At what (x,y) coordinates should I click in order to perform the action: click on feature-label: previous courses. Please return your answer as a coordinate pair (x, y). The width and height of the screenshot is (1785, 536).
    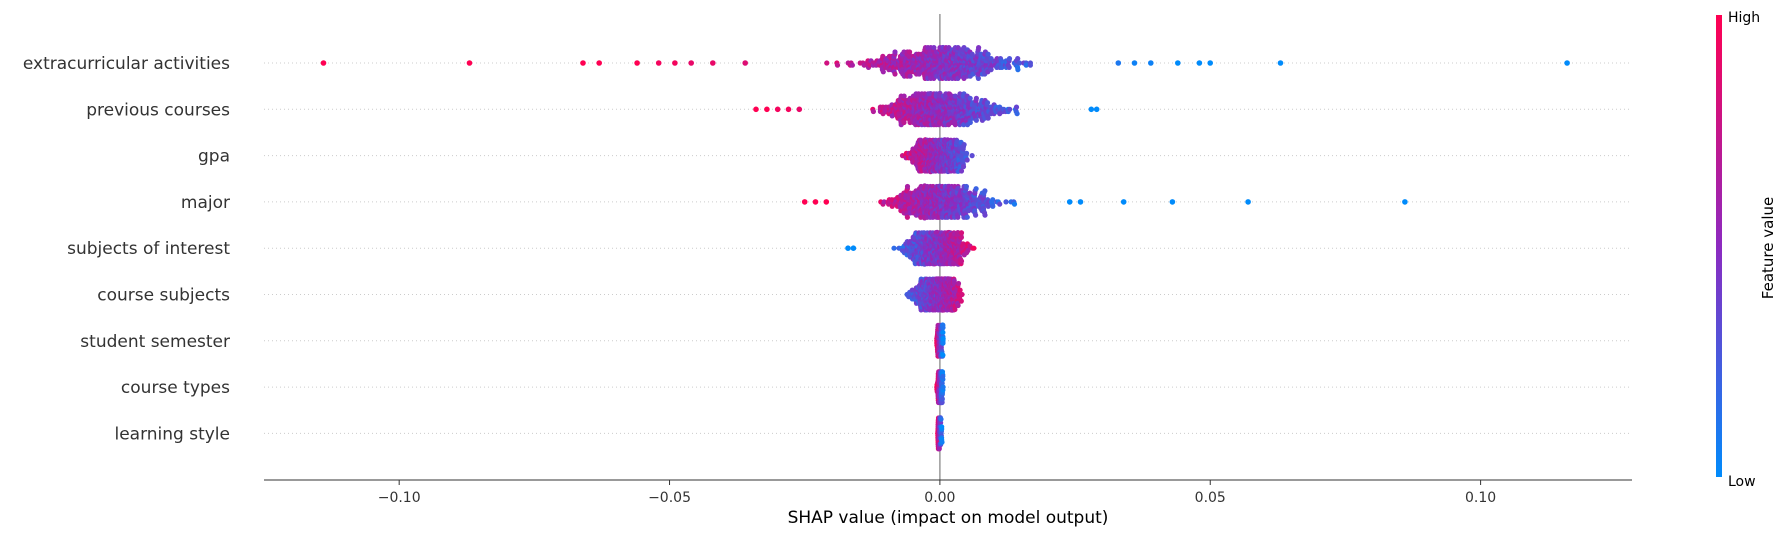
    Looking at the image, I should click on (158, 110).